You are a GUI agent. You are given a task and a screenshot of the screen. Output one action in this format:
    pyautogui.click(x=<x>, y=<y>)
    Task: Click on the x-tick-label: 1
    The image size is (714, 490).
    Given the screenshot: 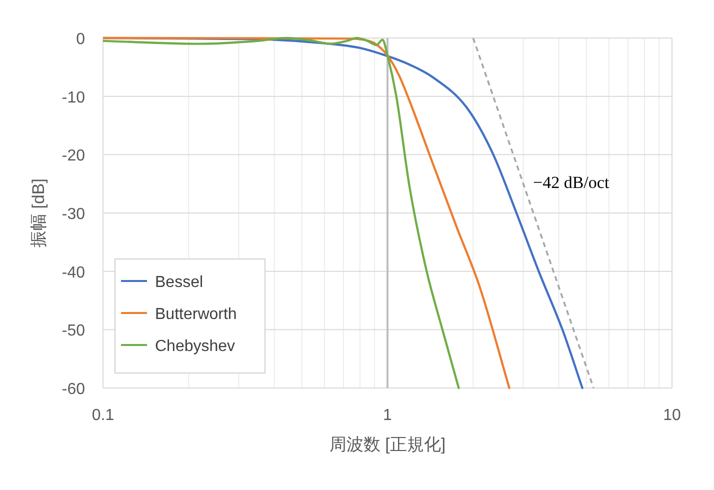 What is the action you would take?
    pyautogui.click(x=387, y=415)
    